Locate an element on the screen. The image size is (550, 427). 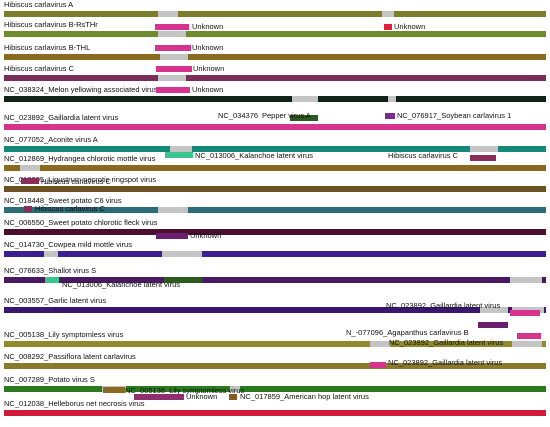
genome-label: NC_012038_Helleborus net necrosis virus is located at coordinates (74, 403).